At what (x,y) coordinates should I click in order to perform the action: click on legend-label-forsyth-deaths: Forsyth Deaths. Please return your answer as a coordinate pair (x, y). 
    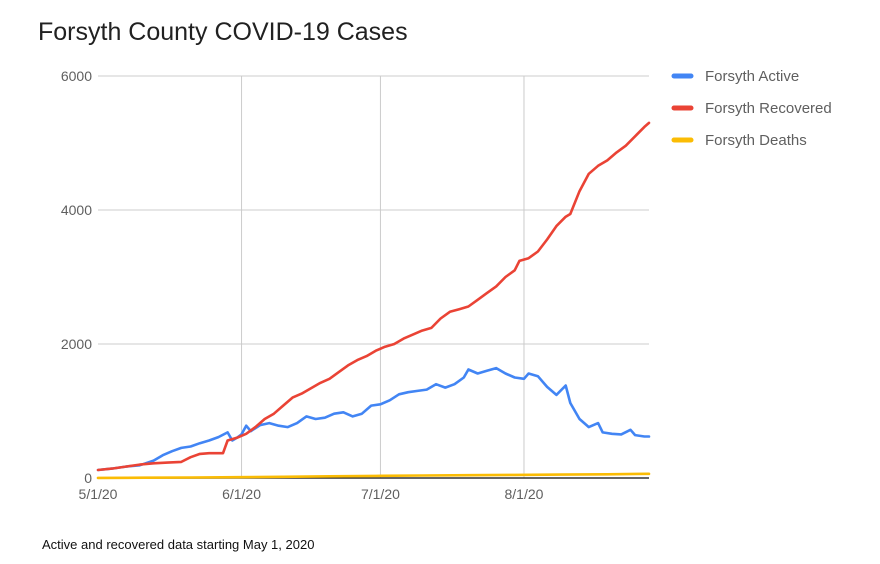
    Looking at the image, I should click on (756, 140).